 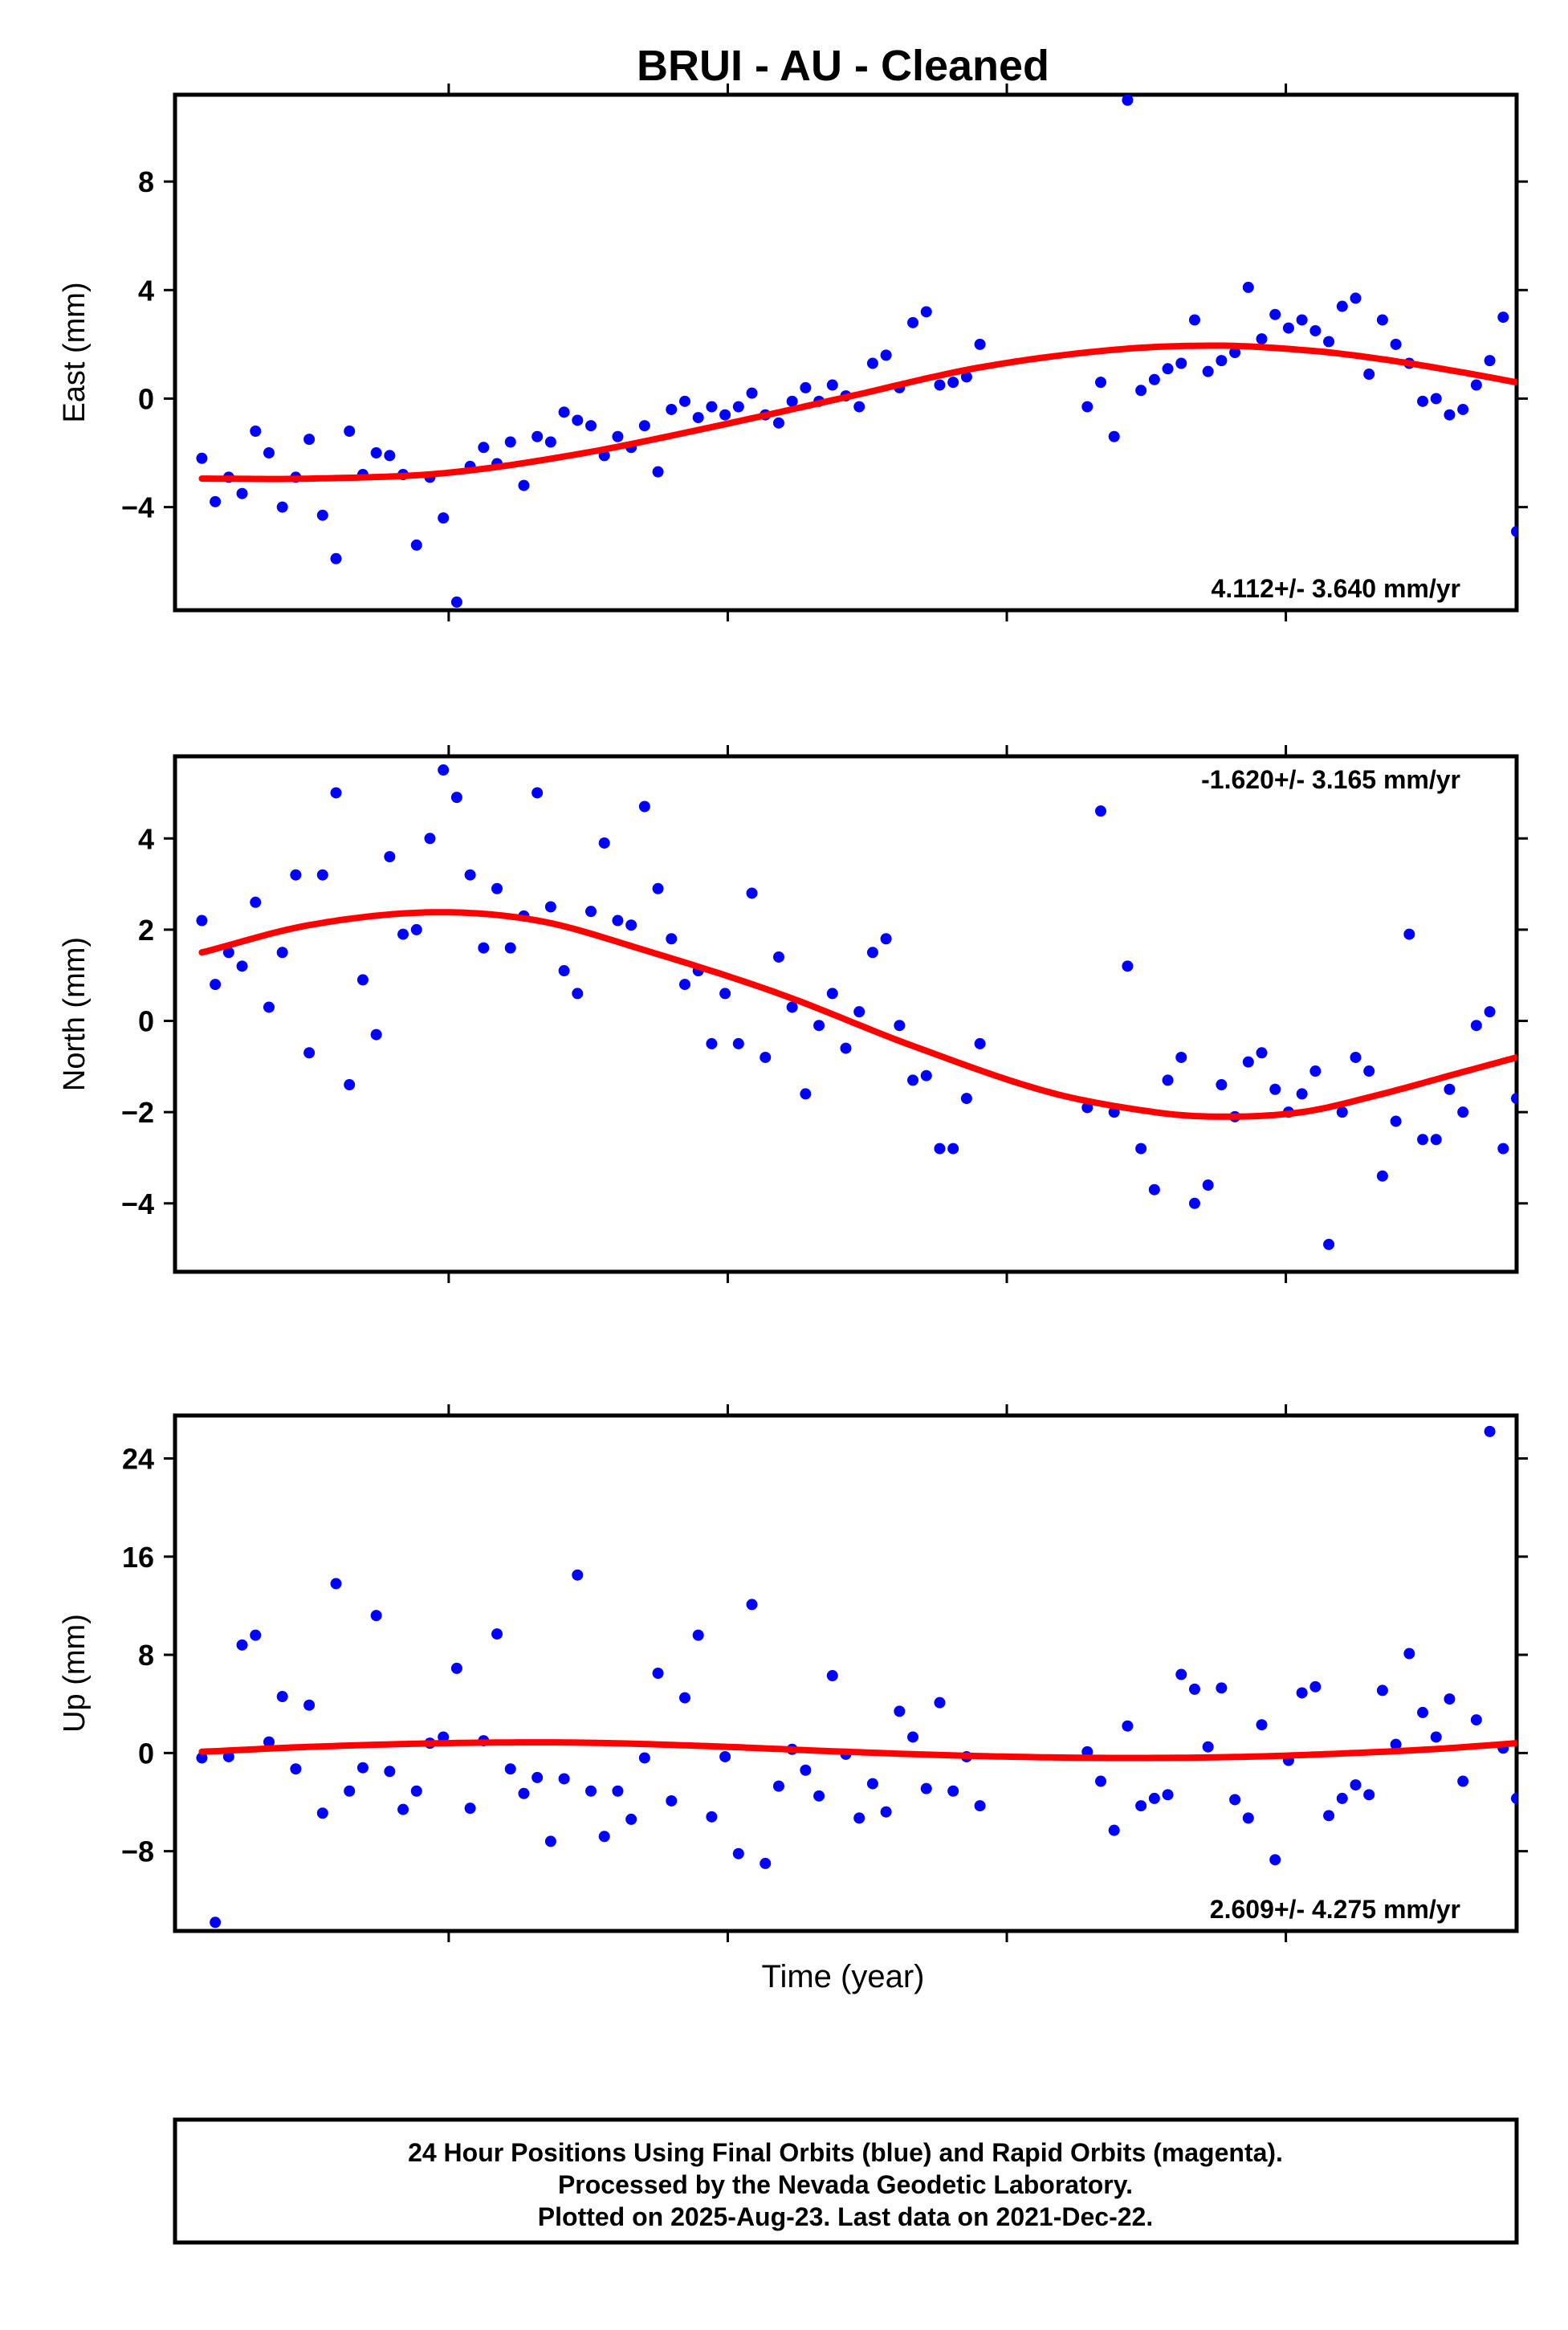 What do you see at coordinates (146, 1021) in the screenshot?
I see `north-ytick-label: 0` at bounding box center [146, 1021].